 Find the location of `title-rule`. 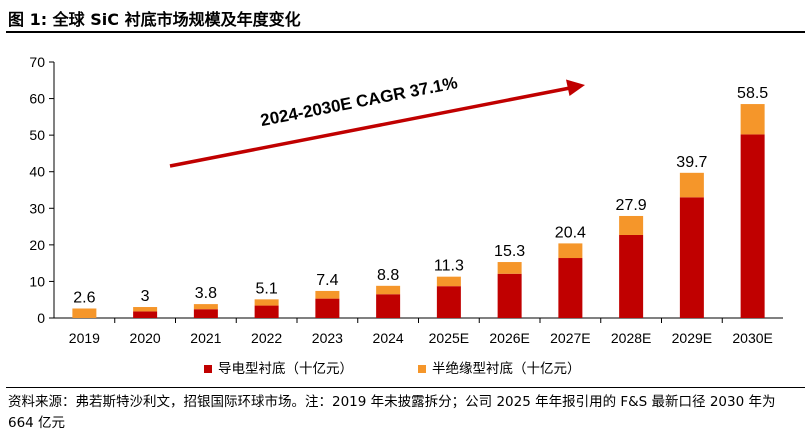

title-rule is located at coordinates (405, 32).